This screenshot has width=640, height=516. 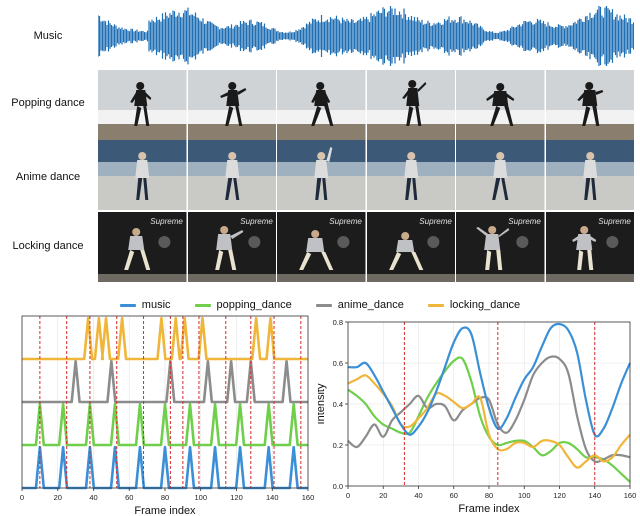 What do you see at coordinates (156, 305) in the screenshot?
I see `legend-label: music` at bounding box center [156, 305].